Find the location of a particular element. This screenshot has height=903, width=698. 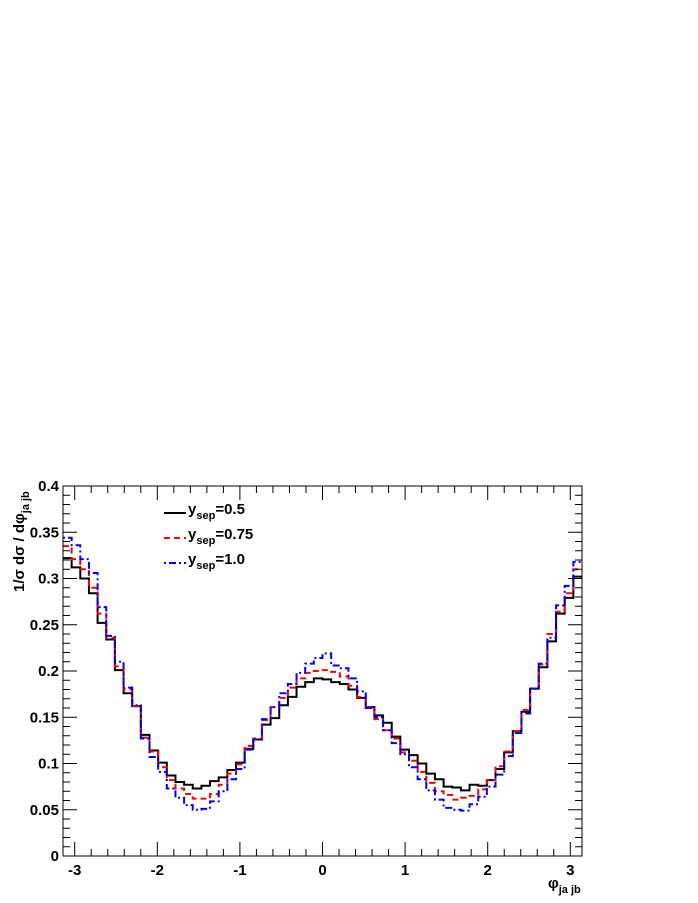

x-tick-label: 1 is located at coordinates (405, 870).